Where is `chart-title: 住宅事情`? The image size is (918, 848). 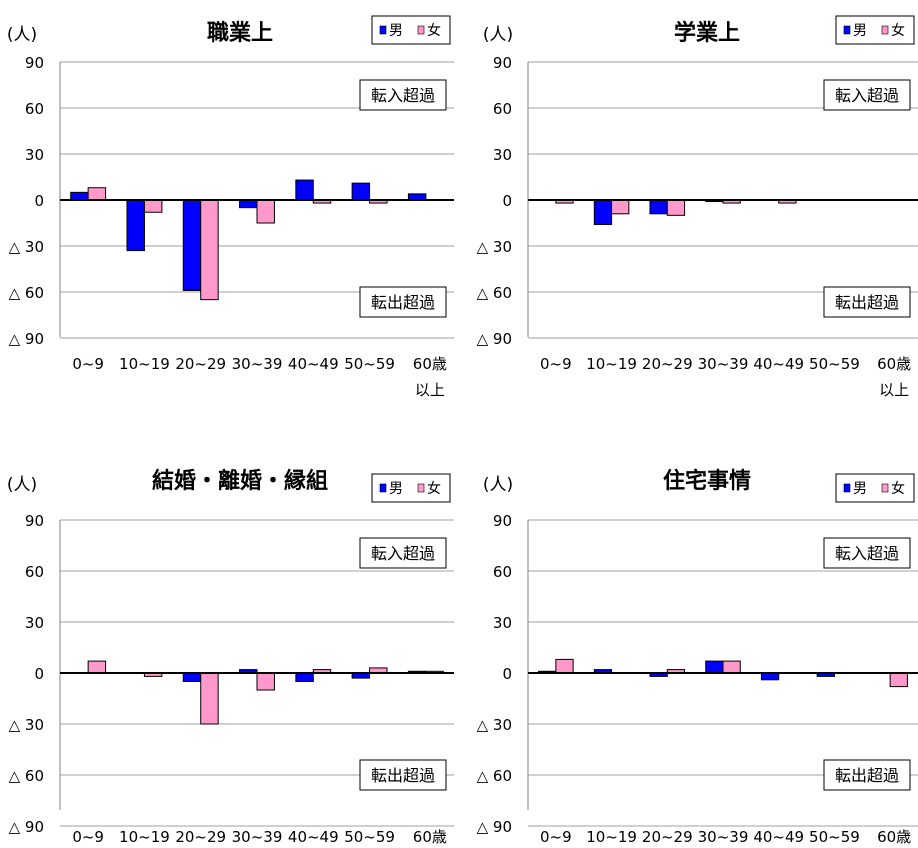
chart-title: 住宅事情 is located at coordinates (707, 481).